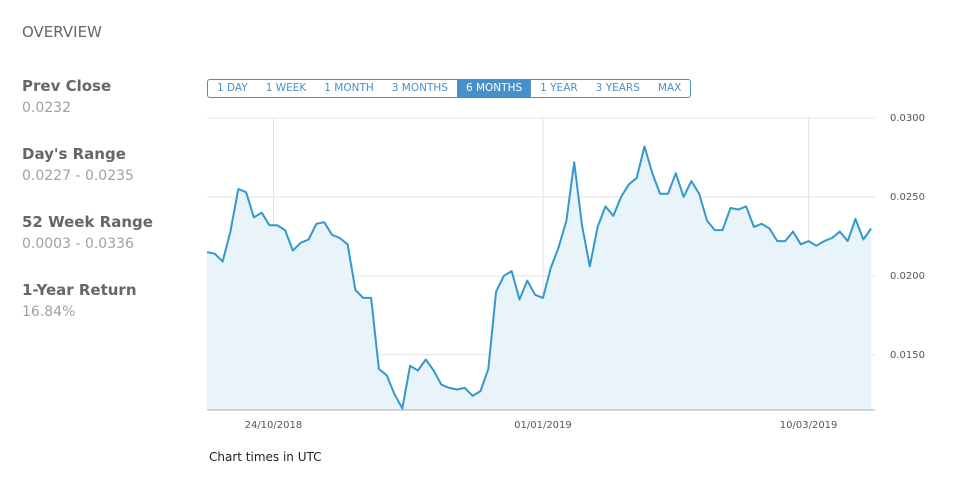 Image resolution: width=956 pixels, height=490 pixels. I want to click on range-button: 1 DAY, so click(232, 88).